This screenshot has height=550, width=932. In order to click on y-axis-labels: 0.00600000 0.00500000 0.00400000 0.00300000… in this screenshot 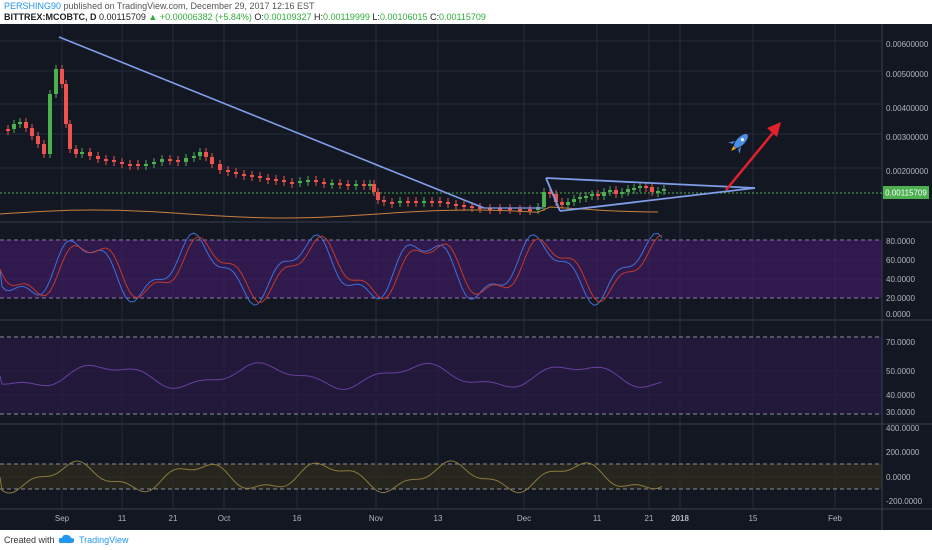, I will do `click(907, 273)`.